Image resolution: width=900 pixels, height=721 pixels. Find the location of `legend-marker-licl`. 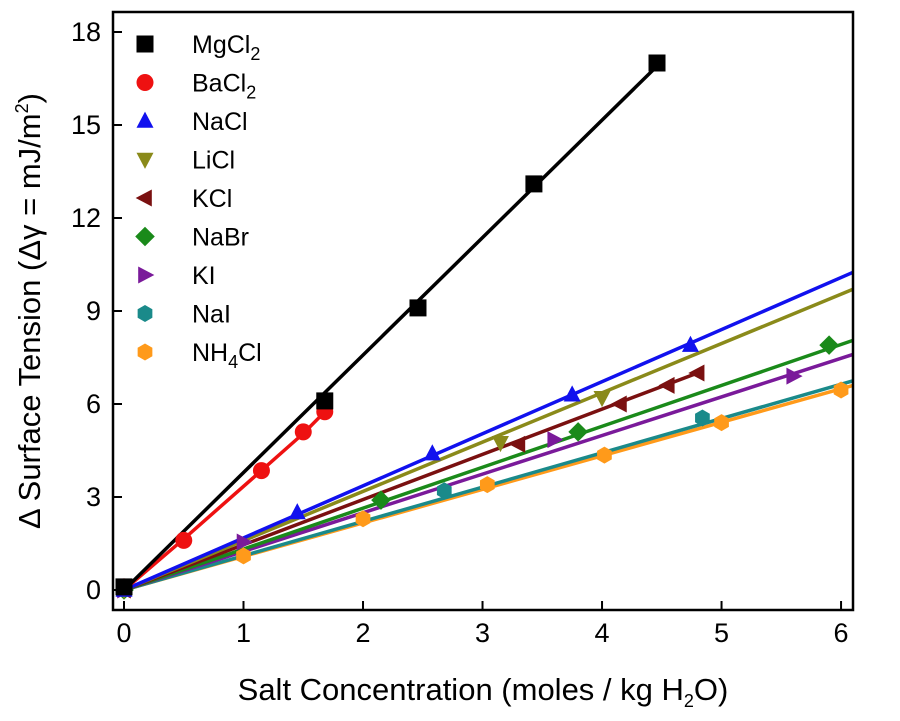

legend-marker-licl is located at coordinates (145, 160).